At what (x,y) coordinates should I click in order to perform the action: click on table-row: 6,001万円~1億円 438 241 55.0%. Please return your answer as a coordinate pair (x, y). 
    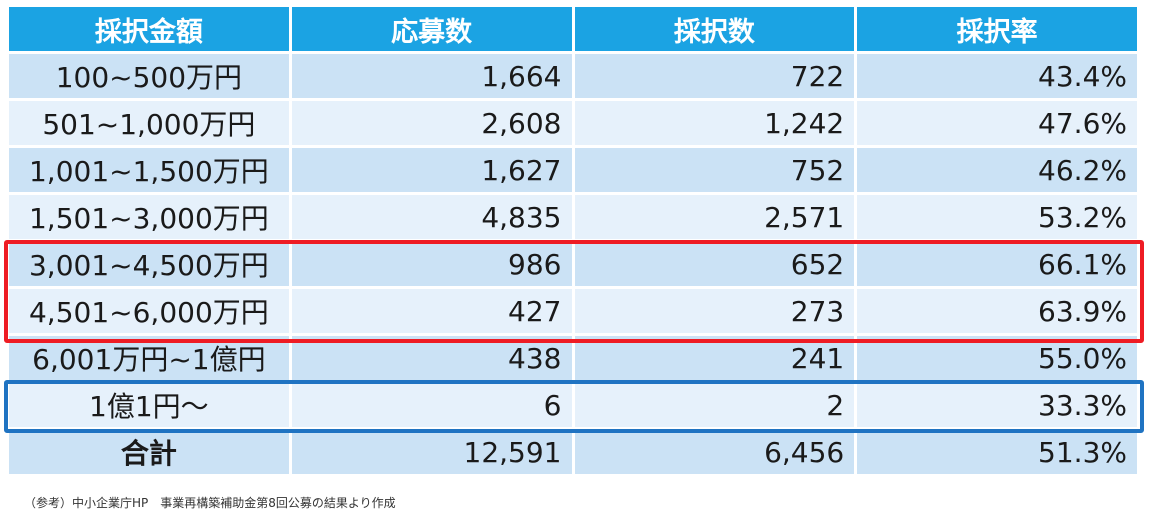
    Looking at the image, I should click on (573, 358).